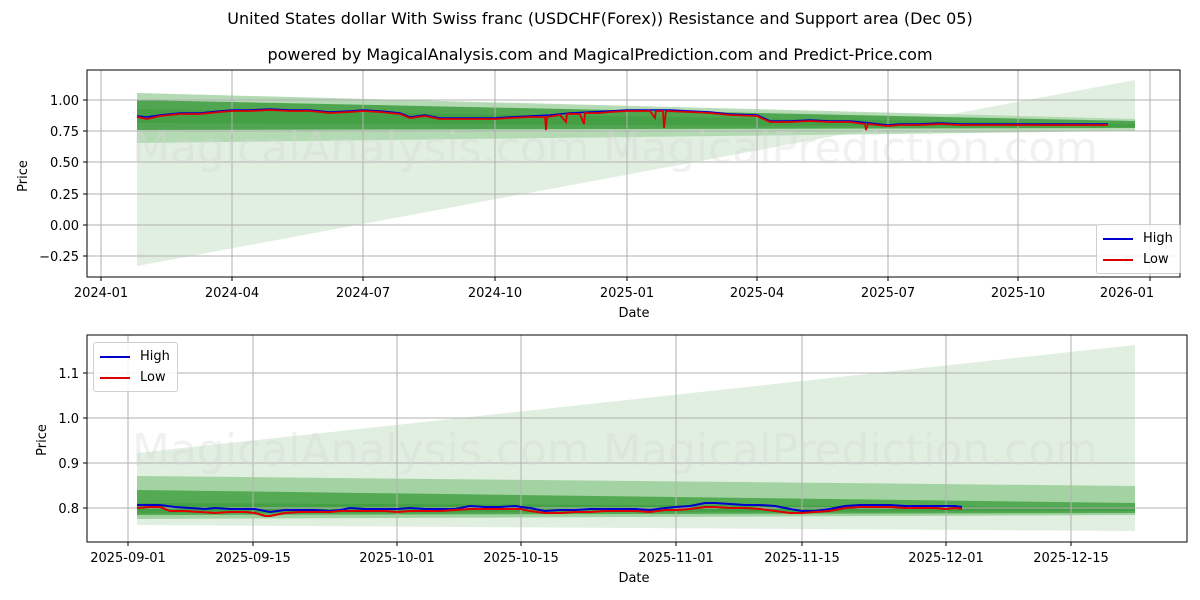  I want to click on x-tick: 2025-11-15, so click(802, 558).